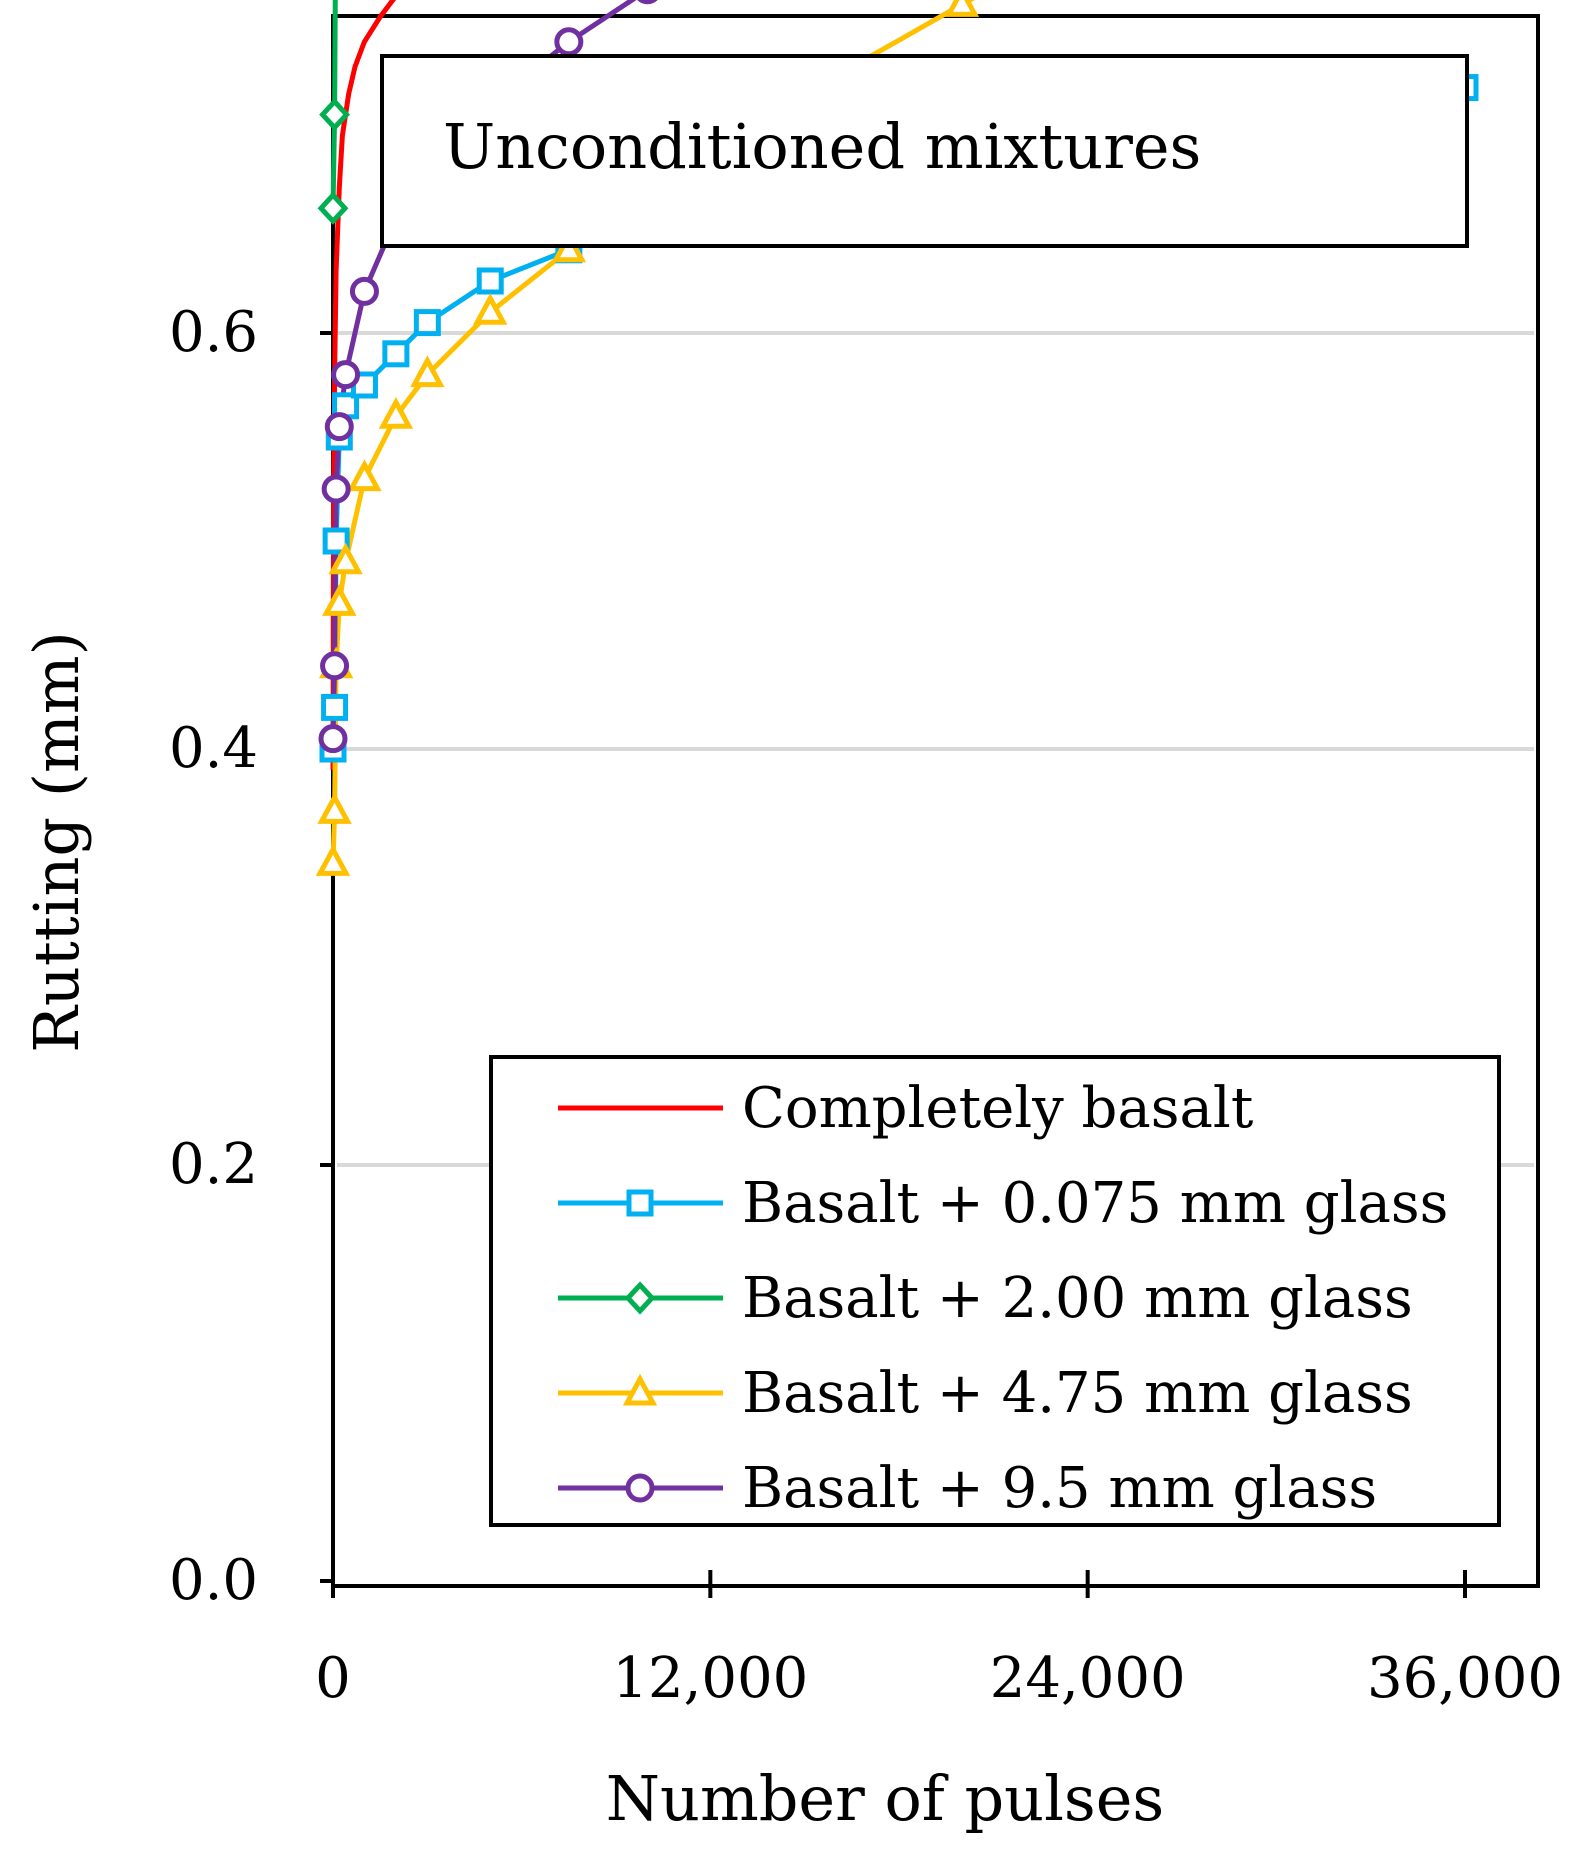 The width and height of the screenshot is (1581, 1859). What do you see at coordinates (1465, 1678) in the screenshot?
I see `x-tick-label: 36,000` at bounding box center [1465, 1678].